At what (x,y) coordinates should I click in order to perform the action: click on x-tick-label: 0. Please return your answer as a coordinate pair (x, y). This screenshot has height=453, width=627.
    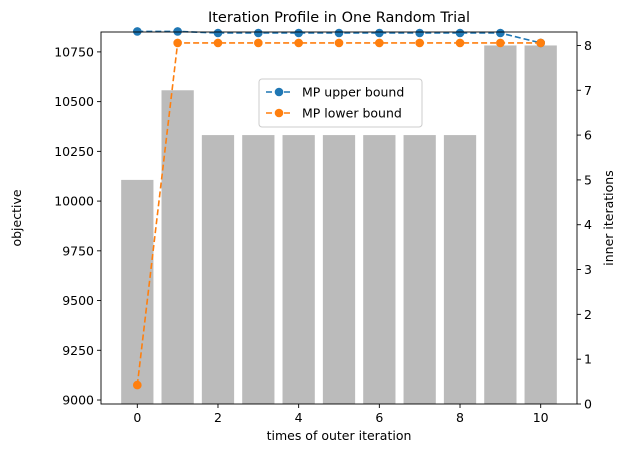
    Looking at the image, I should click on (137, 417).